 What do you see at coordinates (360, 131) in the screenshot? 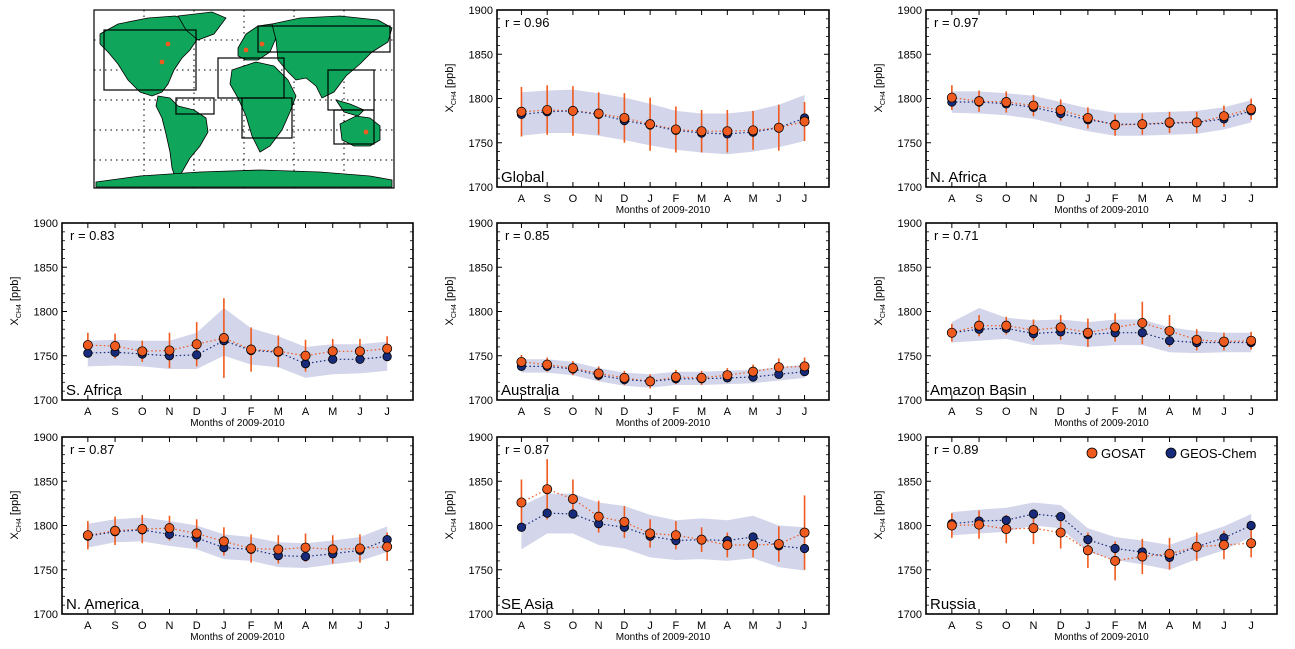
I see `australia-shape` at bounding box center [360, 131].